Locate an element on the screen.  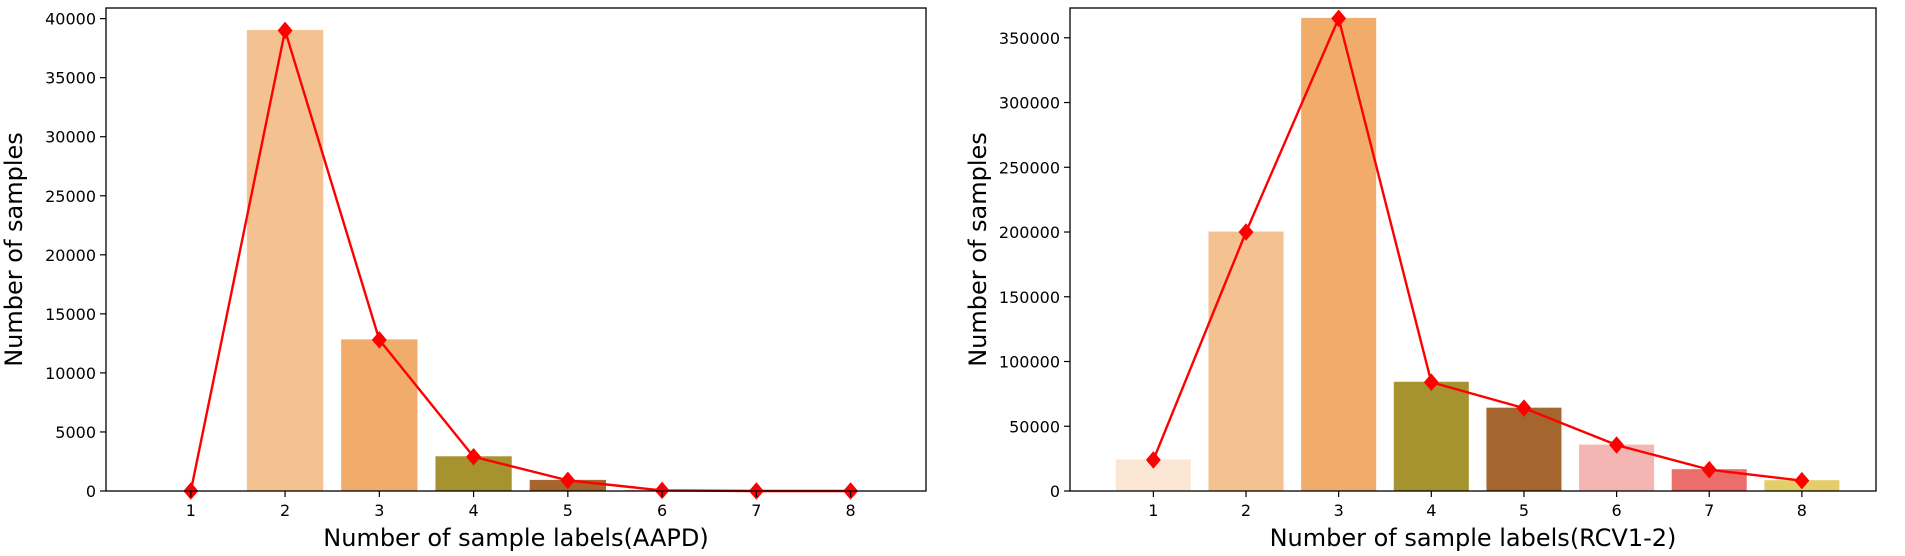
y-tick-label: 15000 is located at coordinates (70, 314).